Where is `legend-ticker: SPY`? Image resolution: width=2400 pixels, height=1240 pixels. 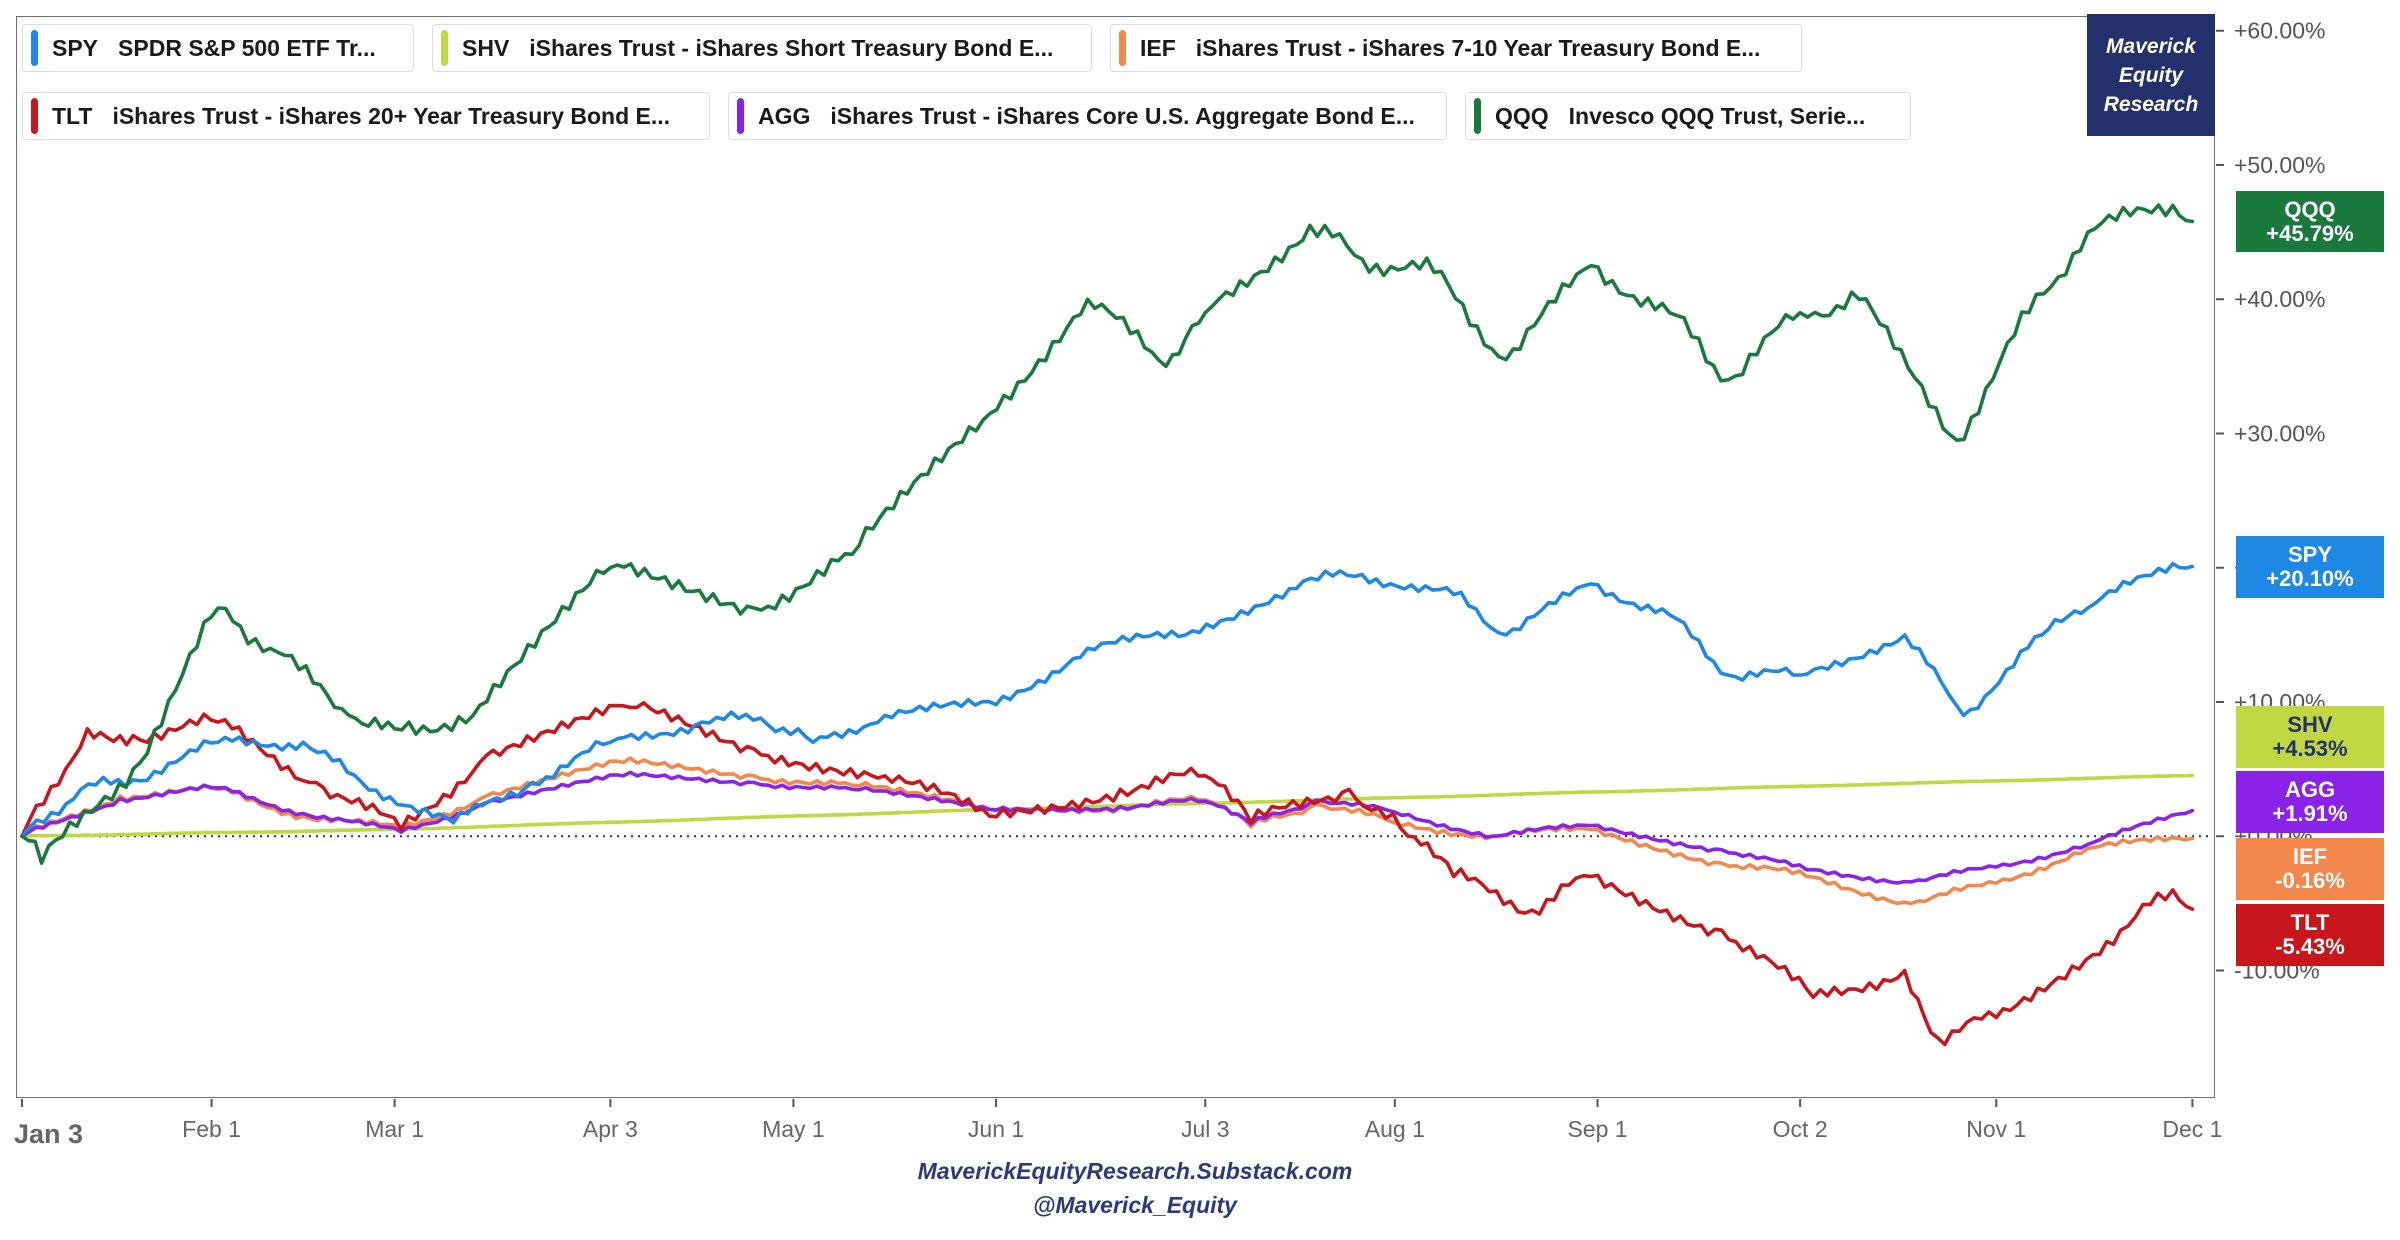
legend-ticker: SPY is located at coordinates (75, 47).